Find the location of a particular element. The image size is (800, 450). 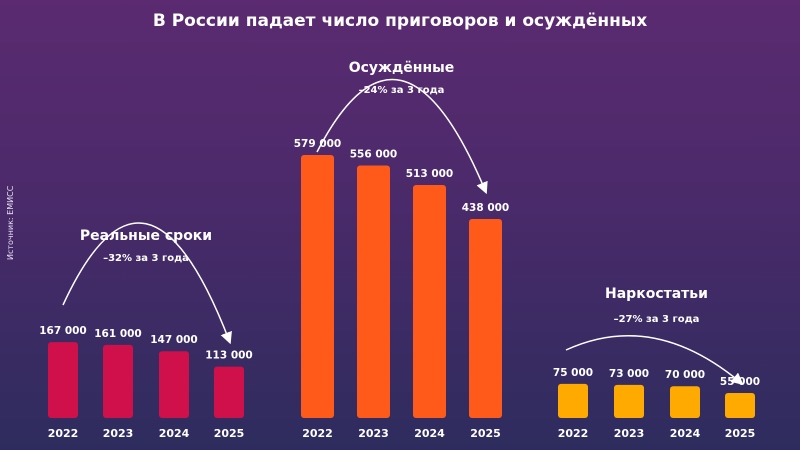

group-subtitle: –24% за 3 года is located at coordinates (402, 90).